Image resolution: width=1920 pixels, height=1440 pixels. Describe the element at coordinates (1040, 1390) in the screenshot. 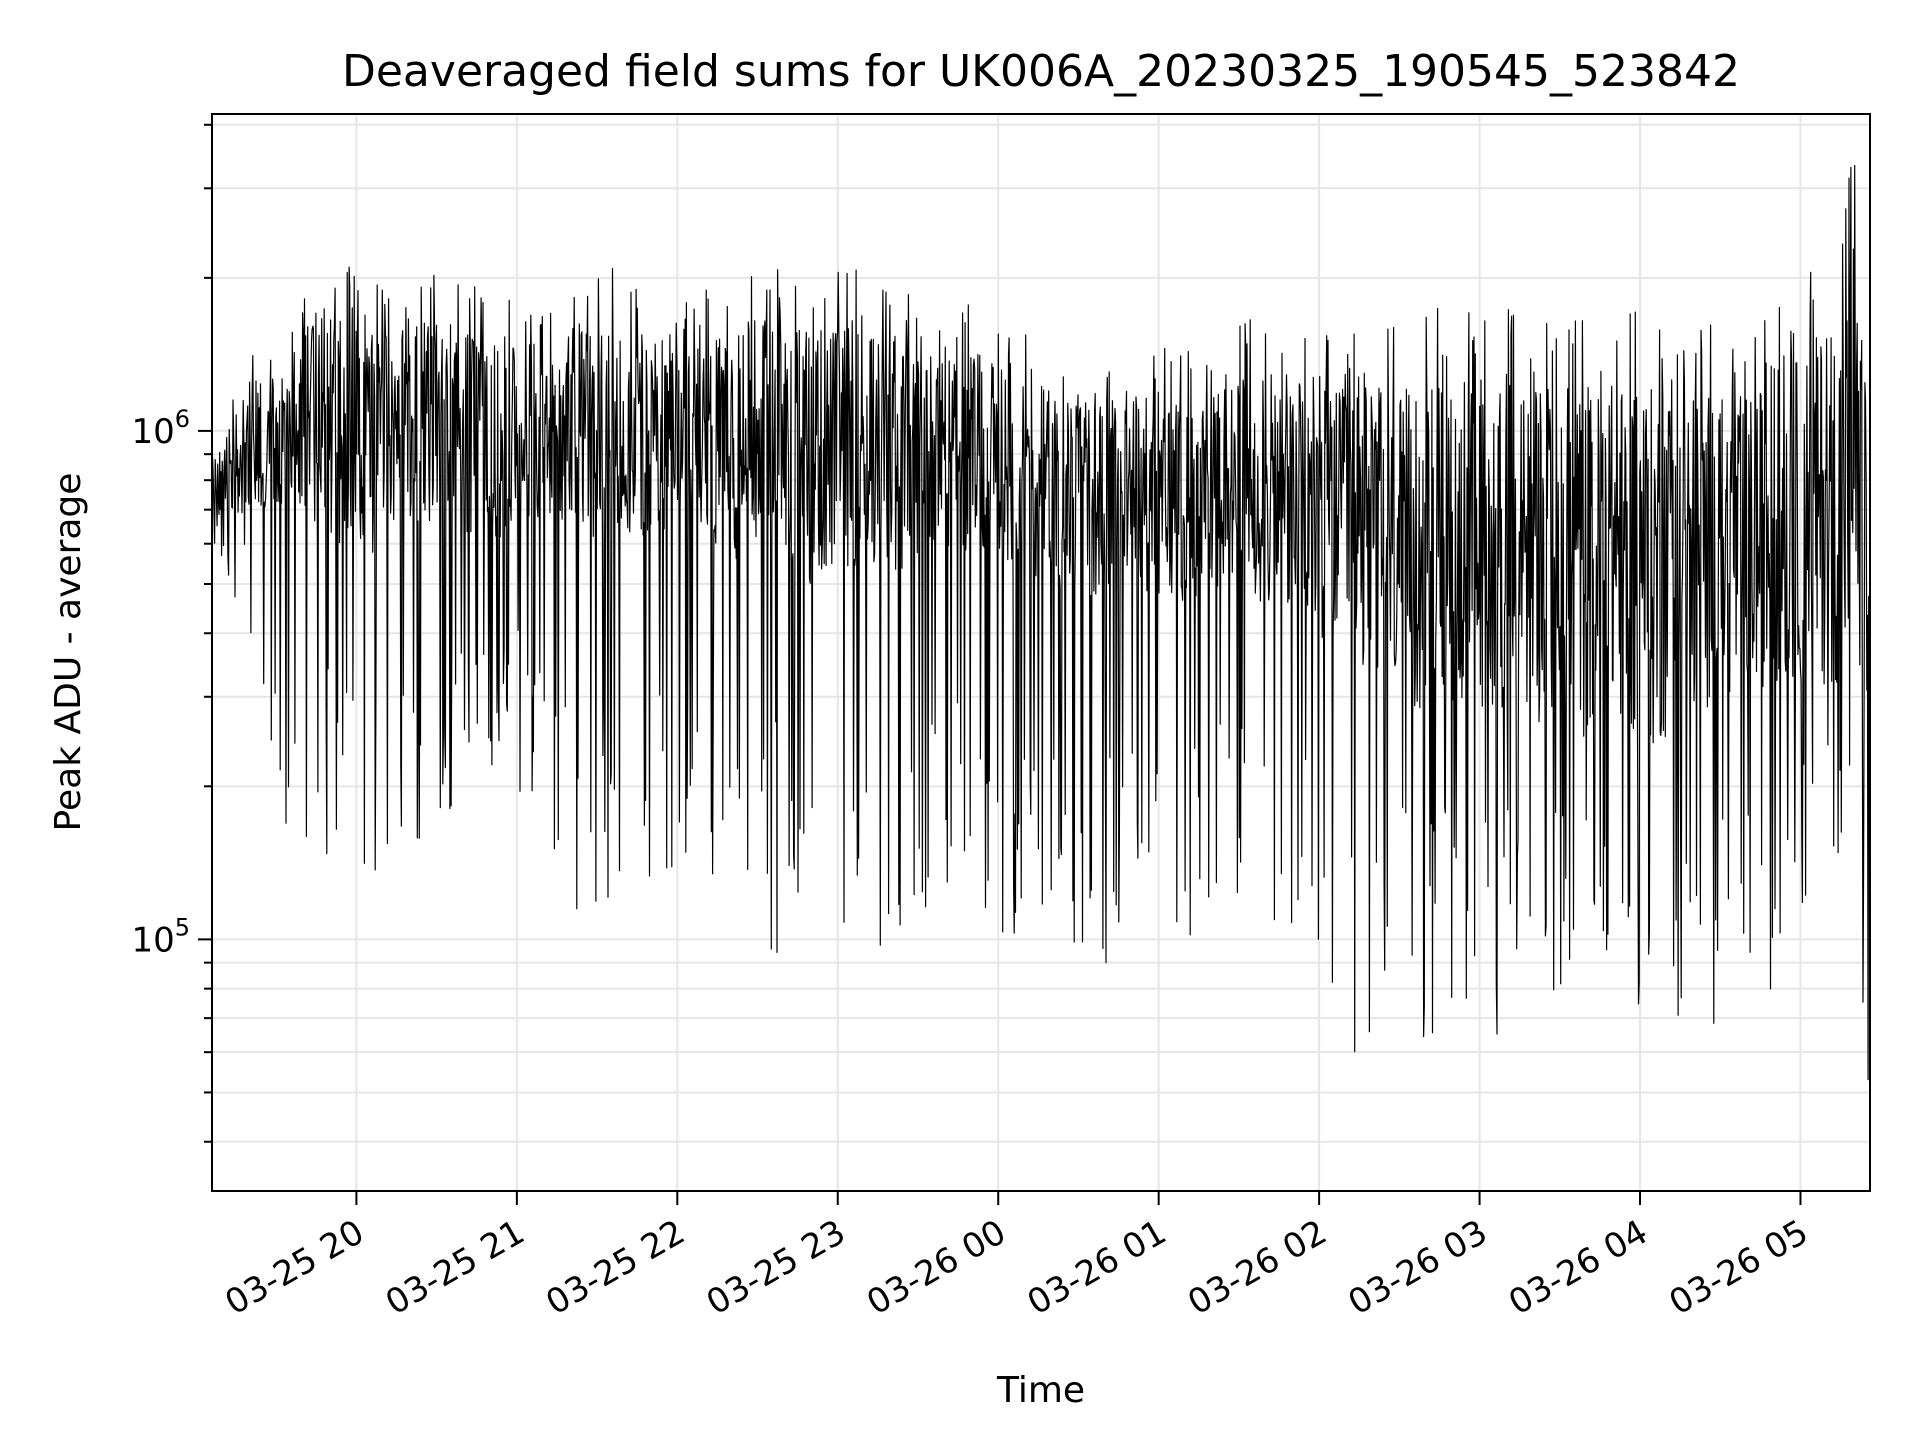

I see `x-axis-label: Time` at that location.